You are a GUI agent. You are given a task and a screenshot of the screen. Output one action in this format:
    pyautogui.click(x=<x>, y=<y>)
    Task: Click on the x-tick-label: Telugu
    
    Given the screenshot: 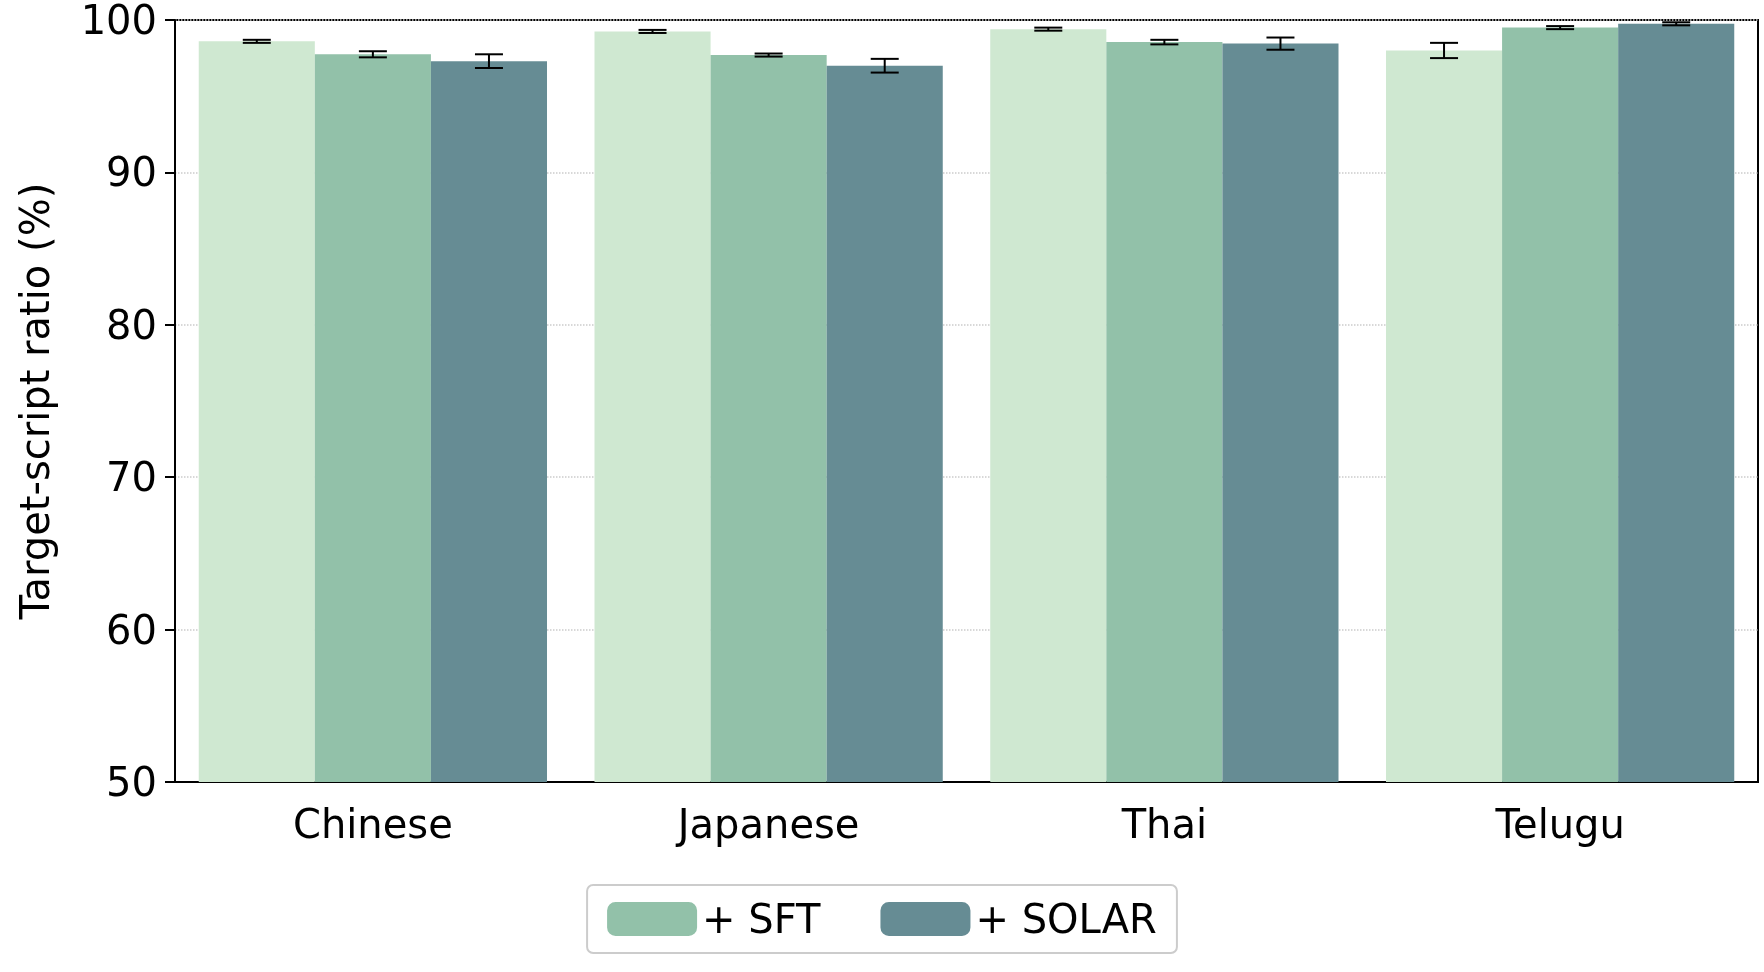 What is the action you would take?
    pyautogui.click(x=1559, y=824)
    